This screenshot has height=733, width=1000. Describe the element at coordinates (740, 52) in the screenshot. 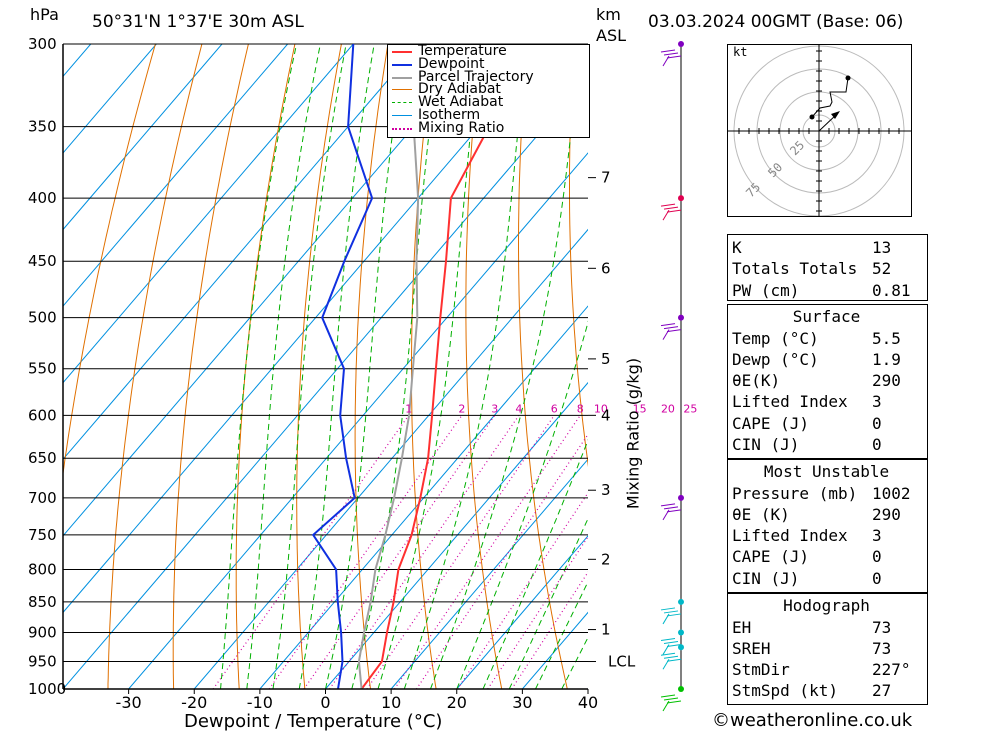

I see `hodograph-unit-label: kt` at that location.